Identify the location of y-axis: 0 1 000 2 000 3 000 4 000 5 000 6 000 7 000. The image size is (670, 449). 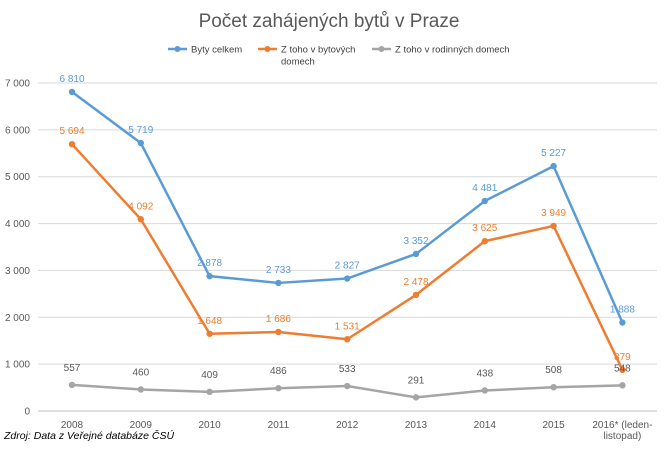
(17, 248).